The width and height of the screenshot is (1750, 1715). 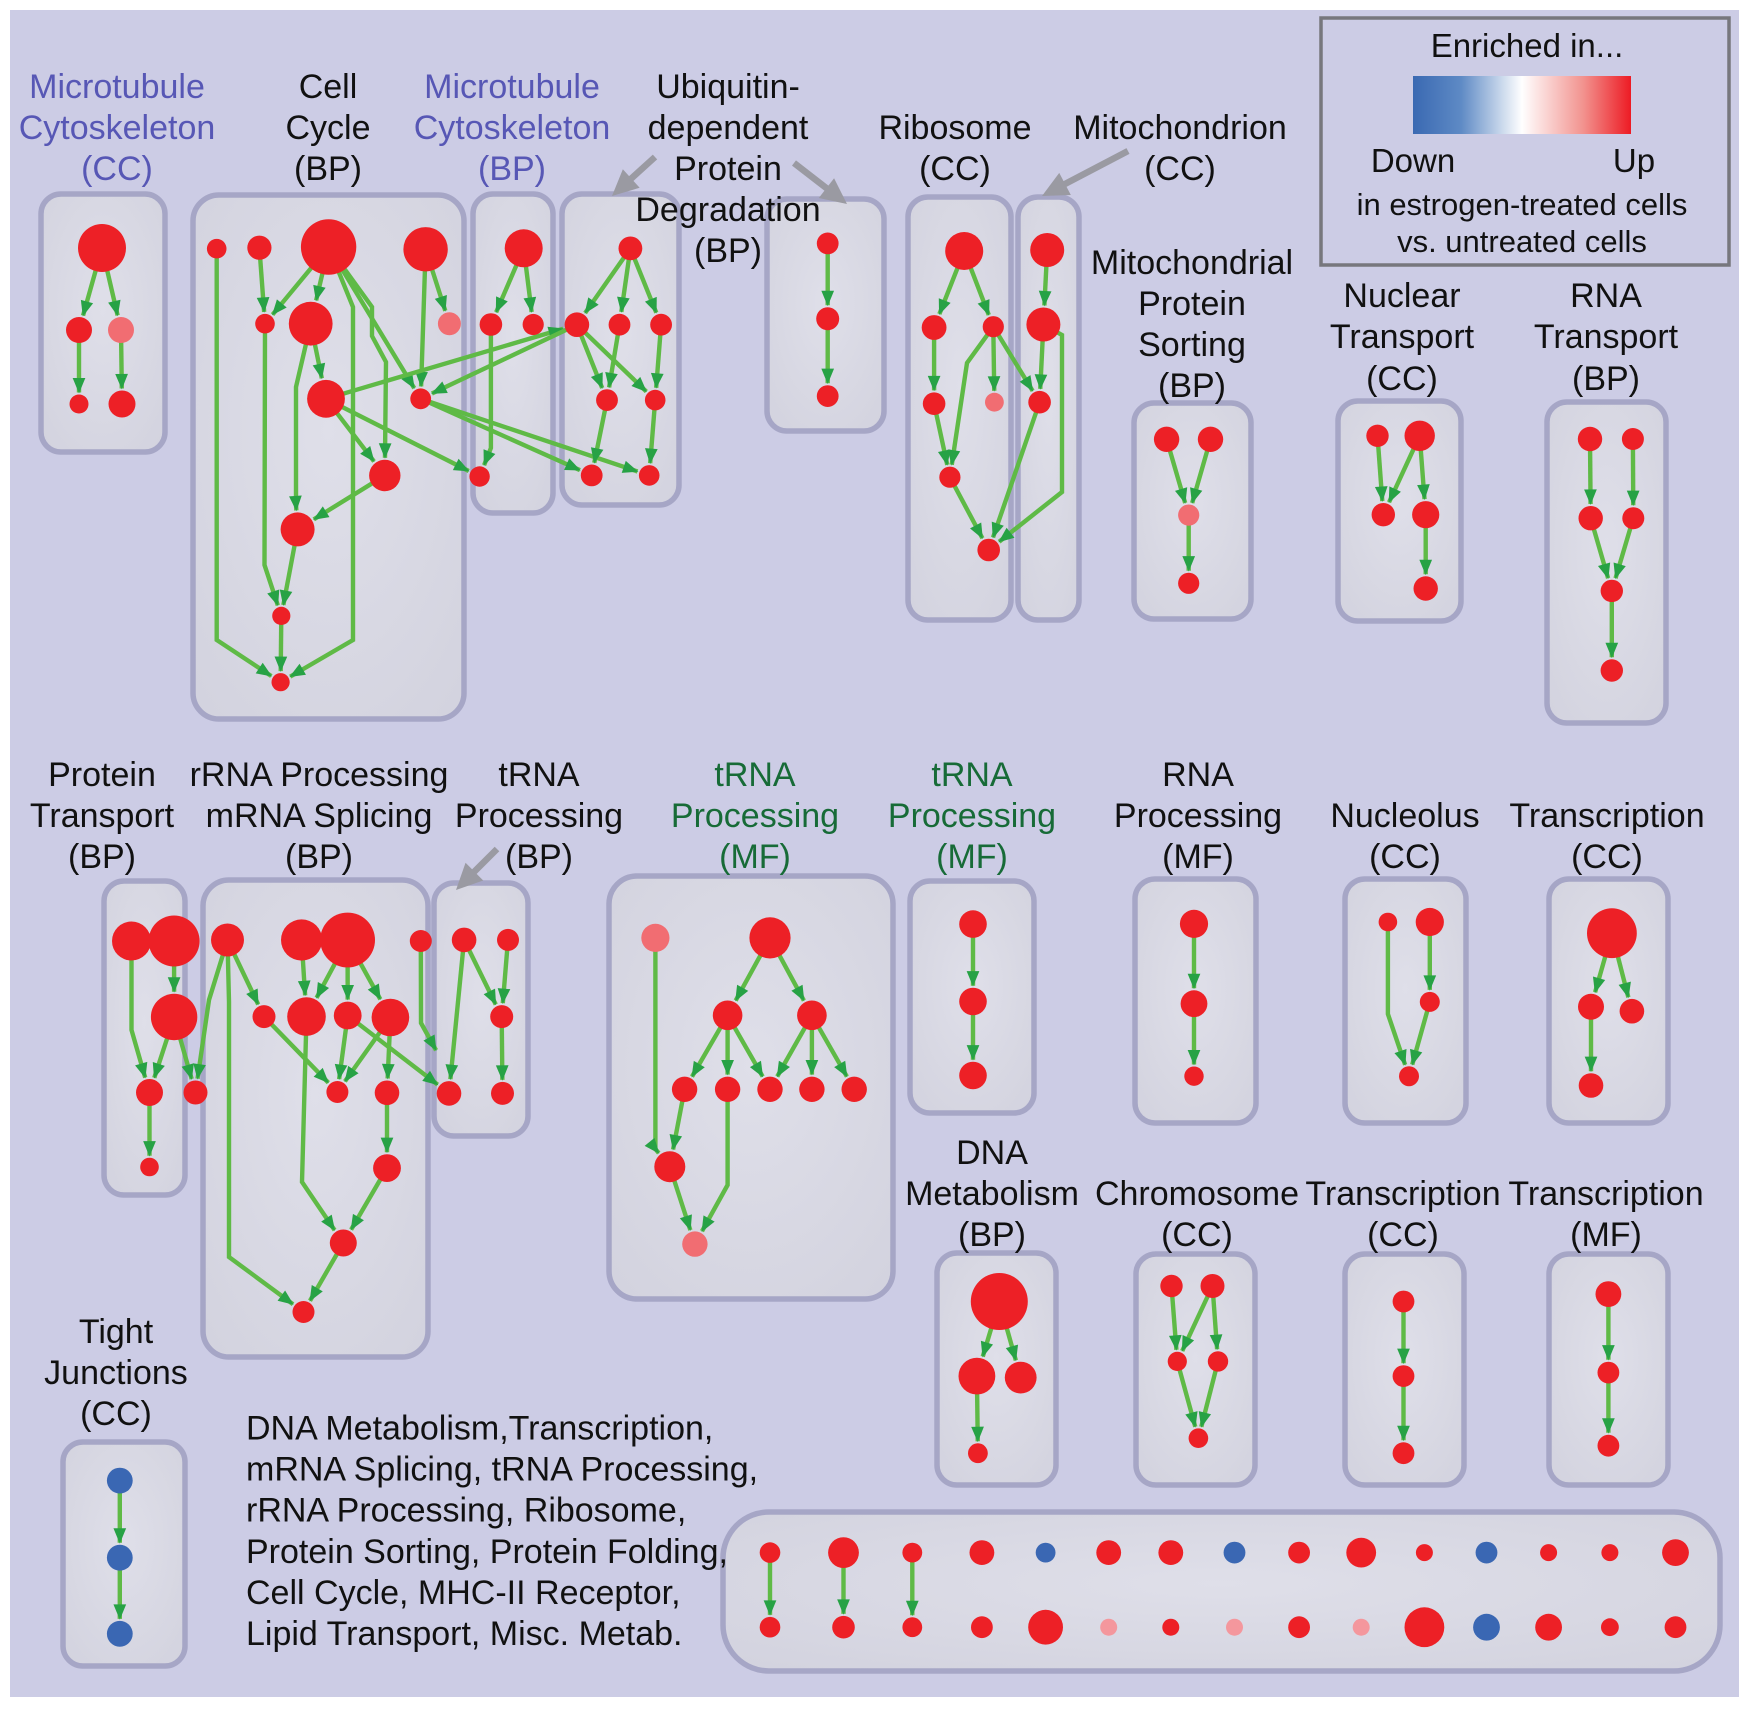 I want to click on svg-text: Nuclear, so click(x=1401, y=296).